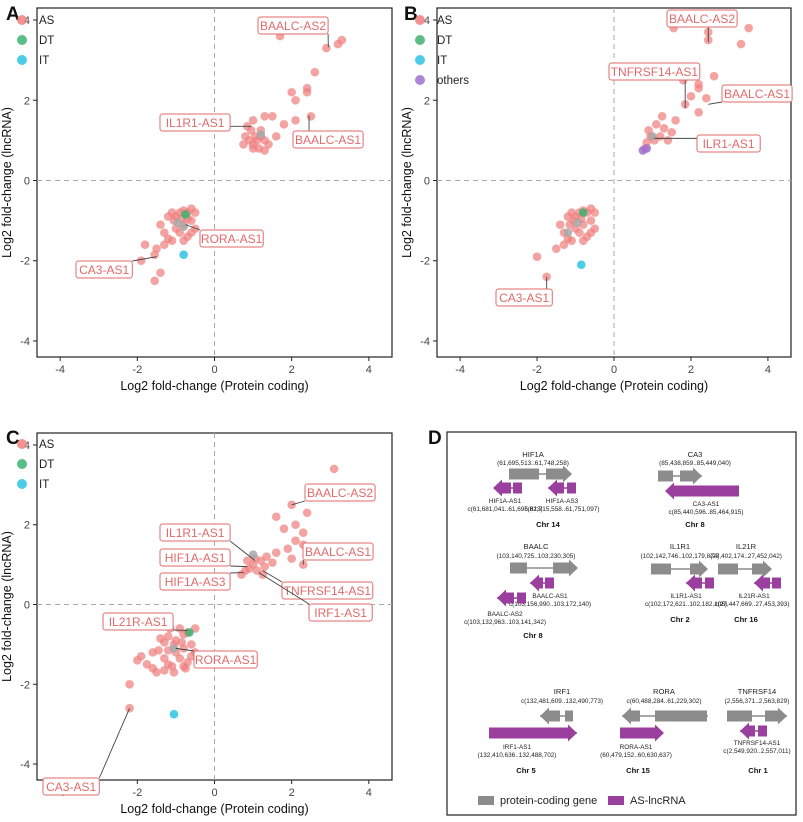  Describe the element at coordinates (22, 484) in the screenshot. I see `legend-swatch-it` at that location.